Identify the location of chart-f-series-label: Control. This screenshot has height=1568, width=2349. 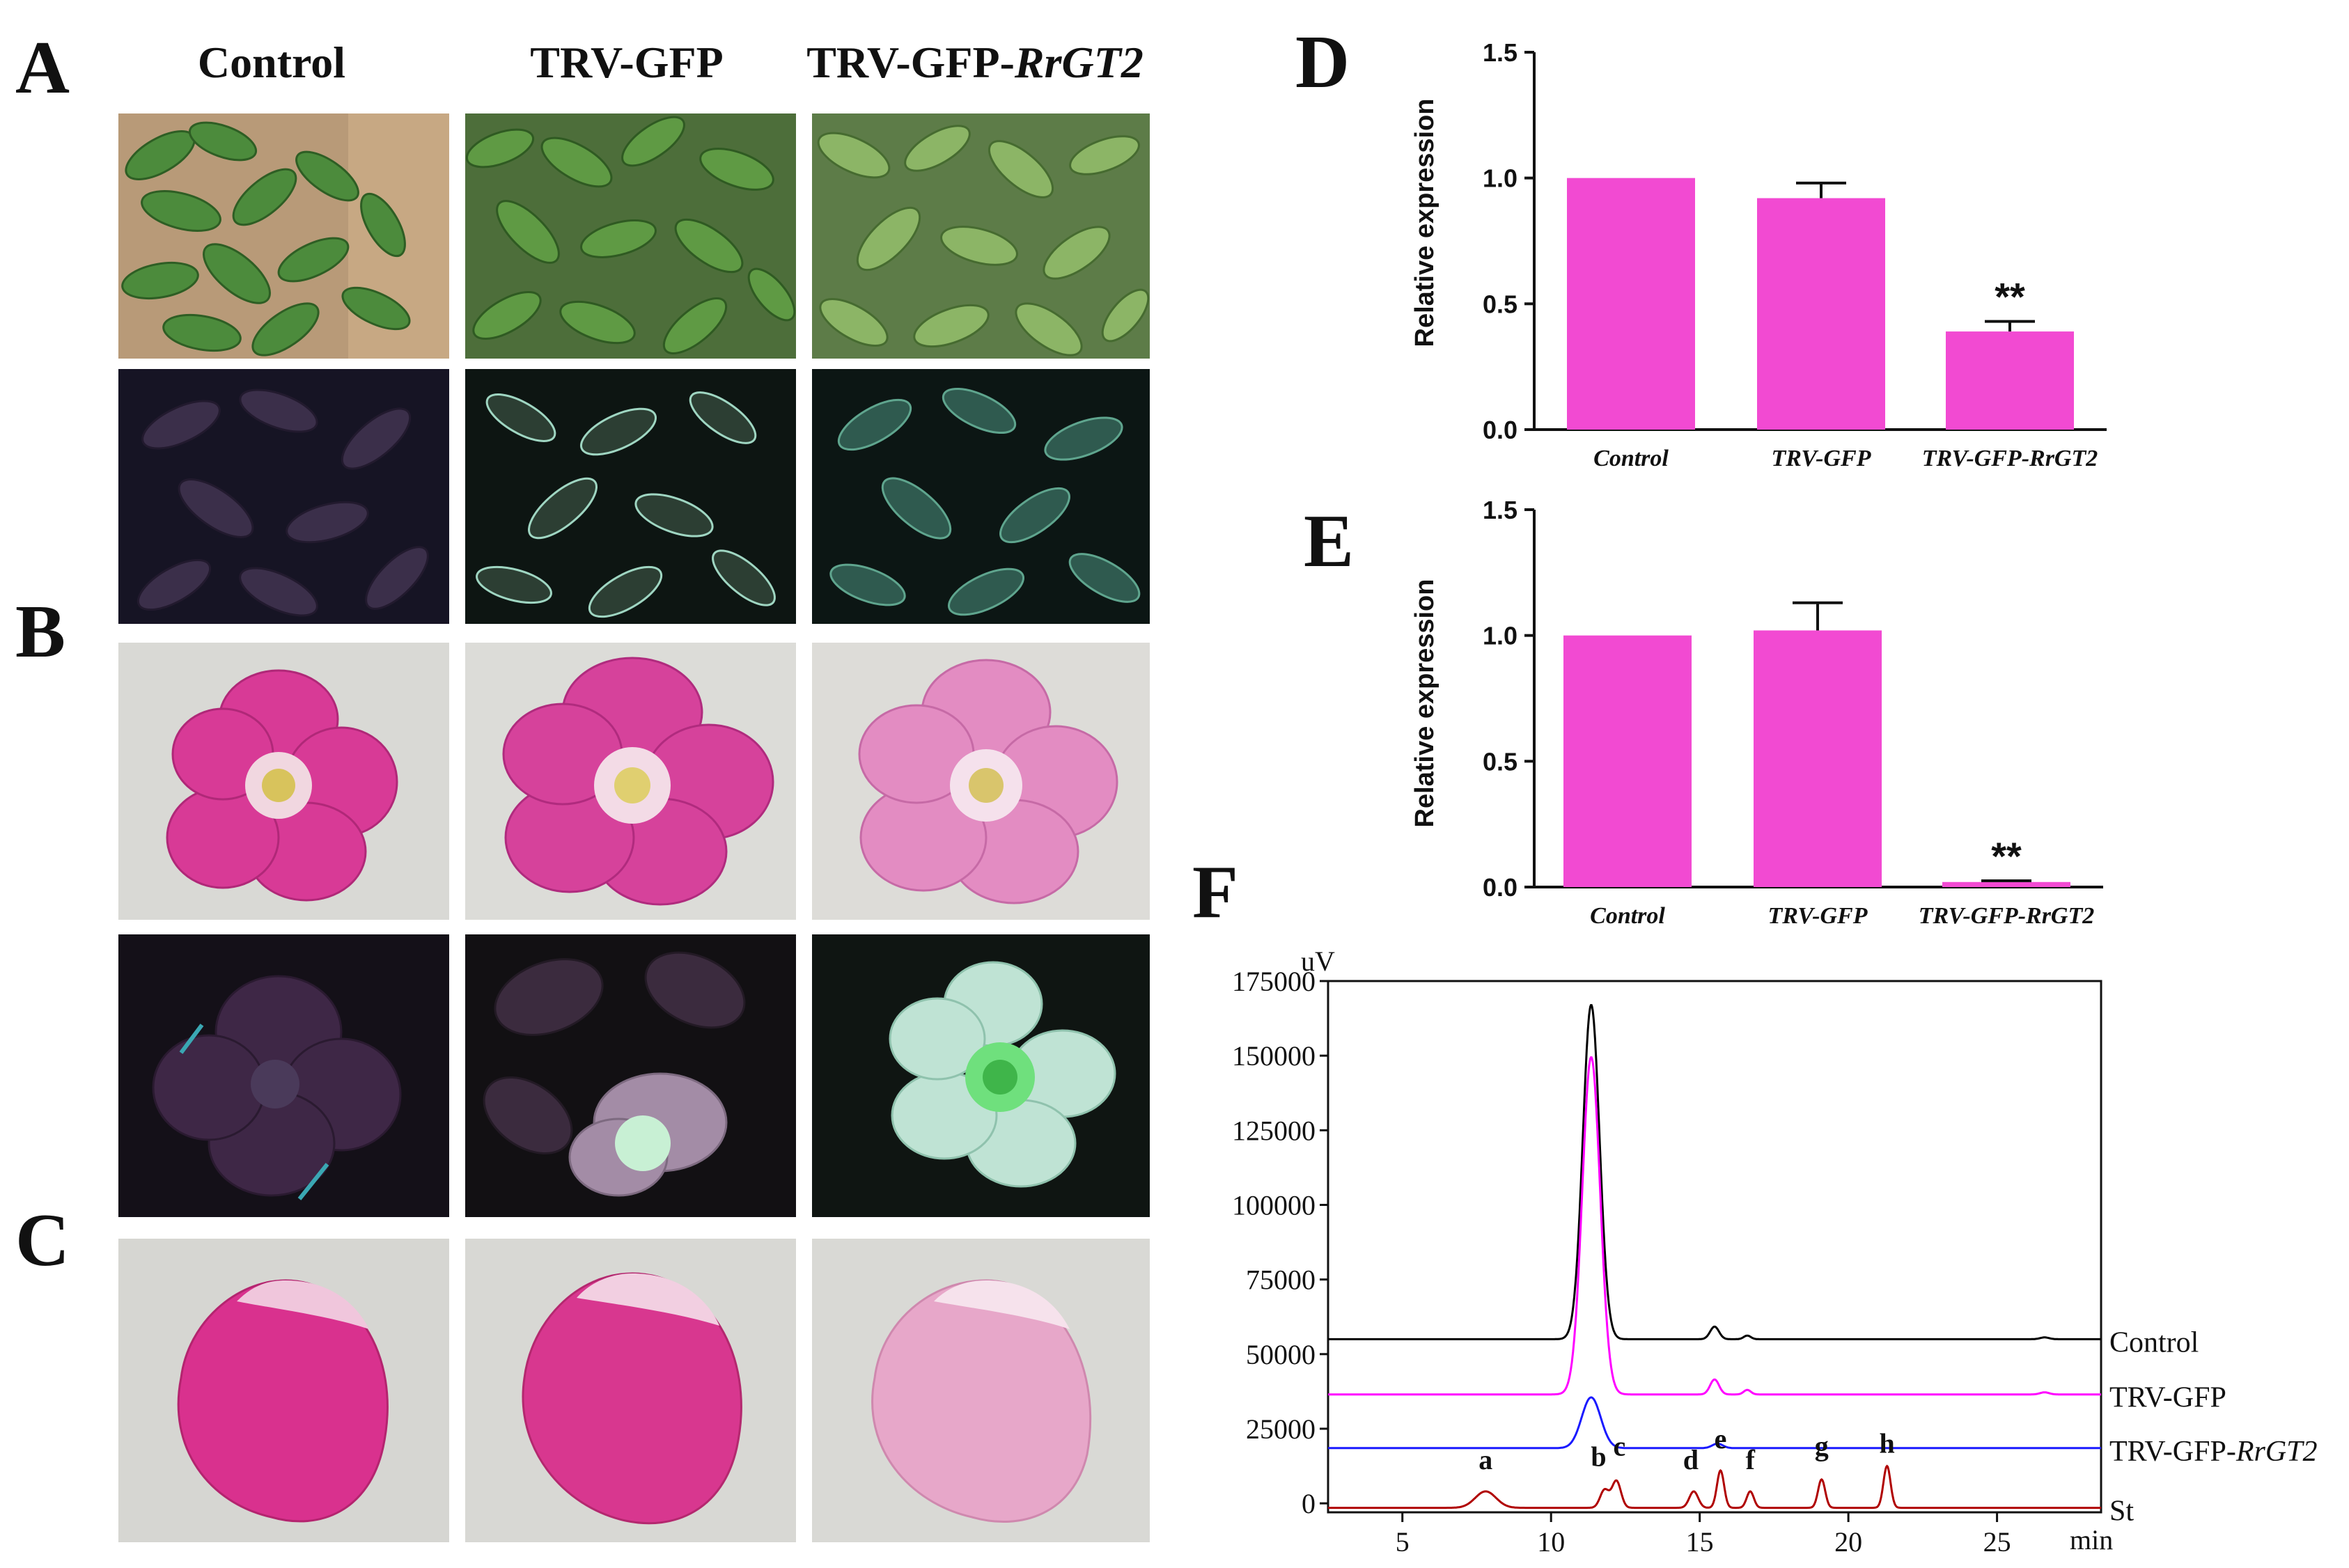
(2154, 1342).